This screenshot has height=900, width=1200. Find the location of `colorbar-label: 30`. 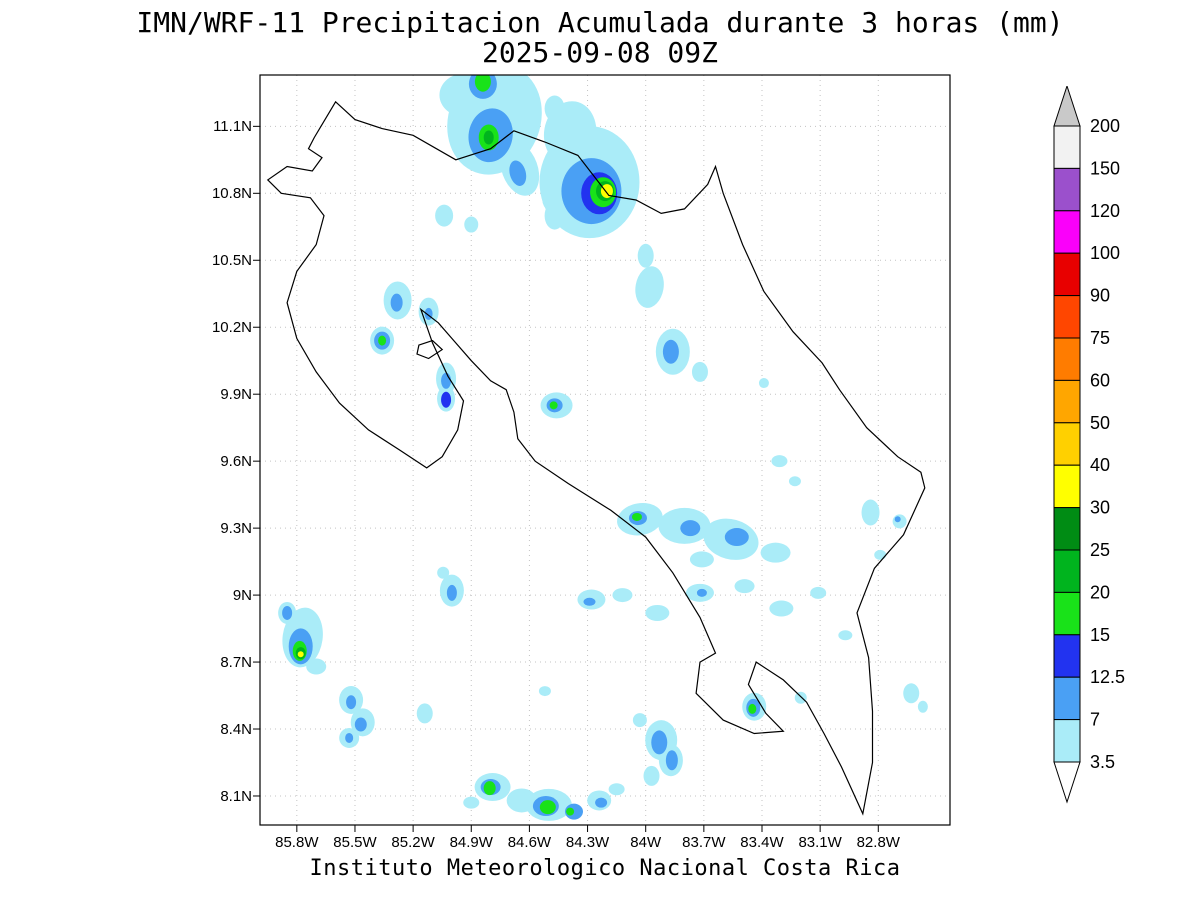

colorbar-label: 30 is located at coordinates (1100, 508).